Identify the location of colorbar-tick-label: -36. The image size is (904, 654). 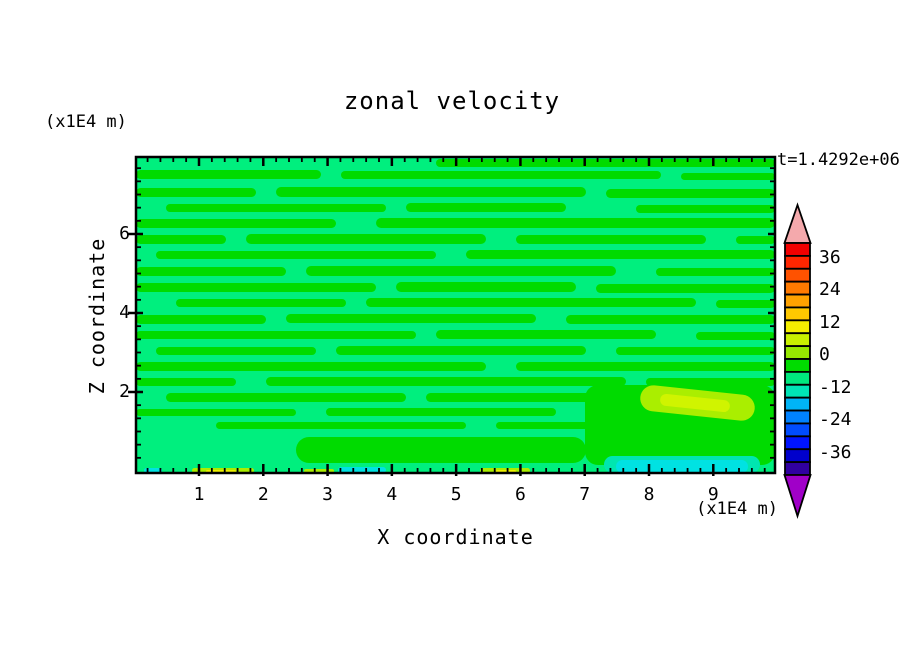
(835, 452).